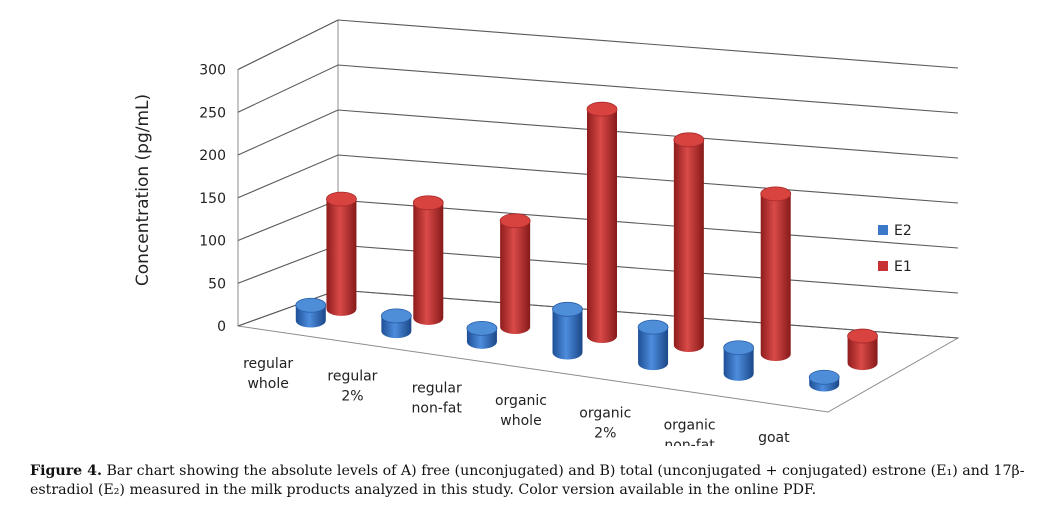  Describe the element at coordinates (903, 267) in the screenshot. I see `legend-label: E1` at that location.